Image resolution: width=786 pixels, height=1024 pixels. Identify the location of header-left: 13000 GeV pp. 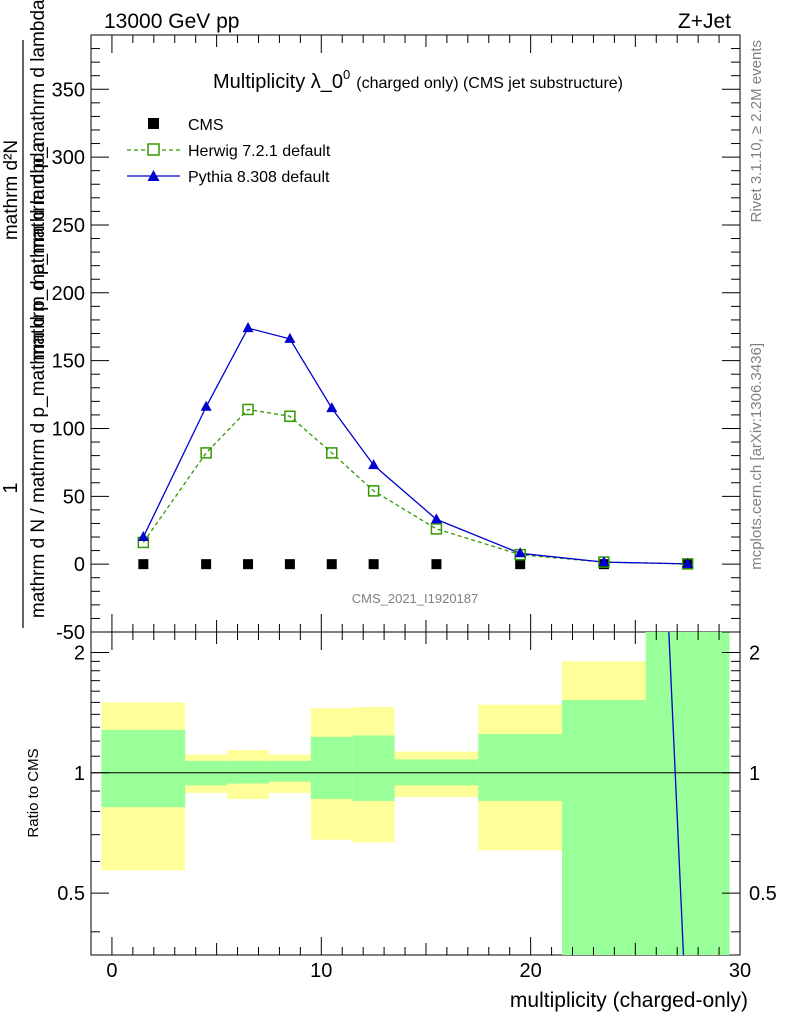
(171, 21).